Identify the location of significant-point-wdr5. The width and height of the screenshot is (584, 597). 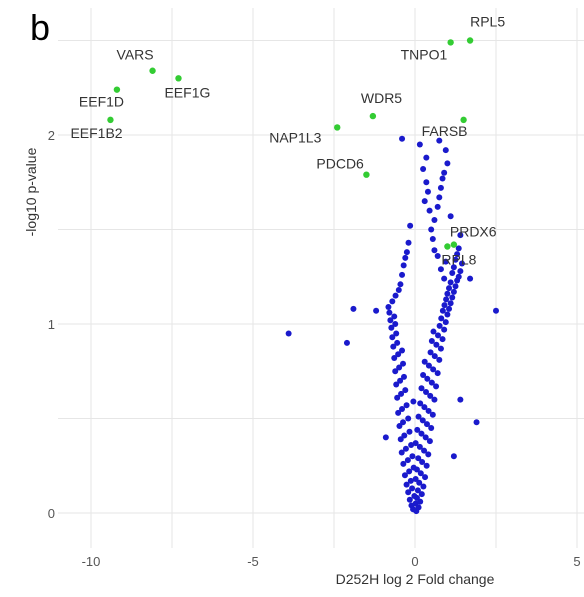
(373, 116).